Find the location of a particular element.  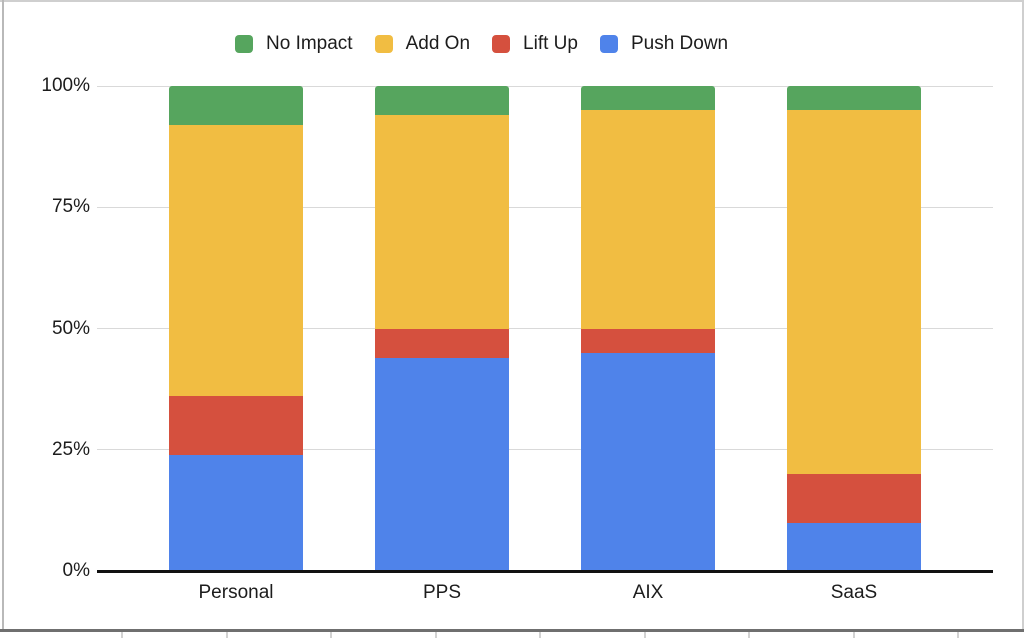

frame-border-bottom is located at coordinates (512, 630).